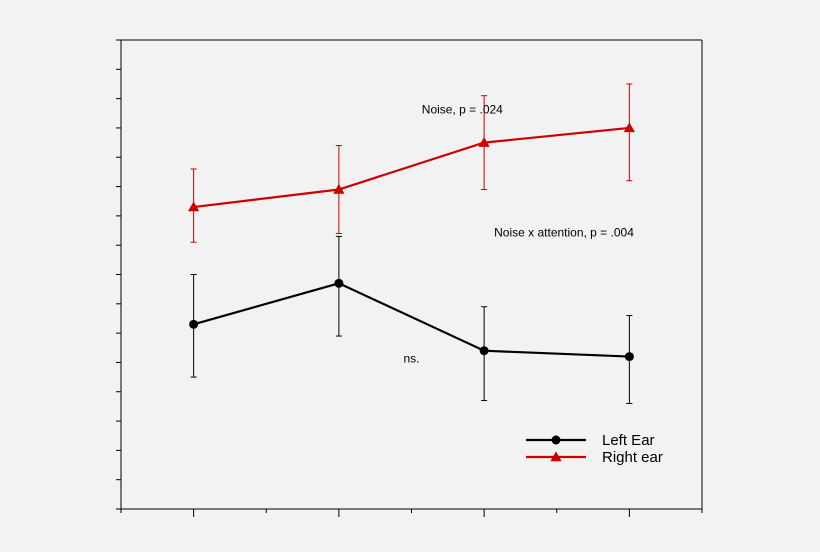  I want to click on annotation-label: ns., so click(411, 358).